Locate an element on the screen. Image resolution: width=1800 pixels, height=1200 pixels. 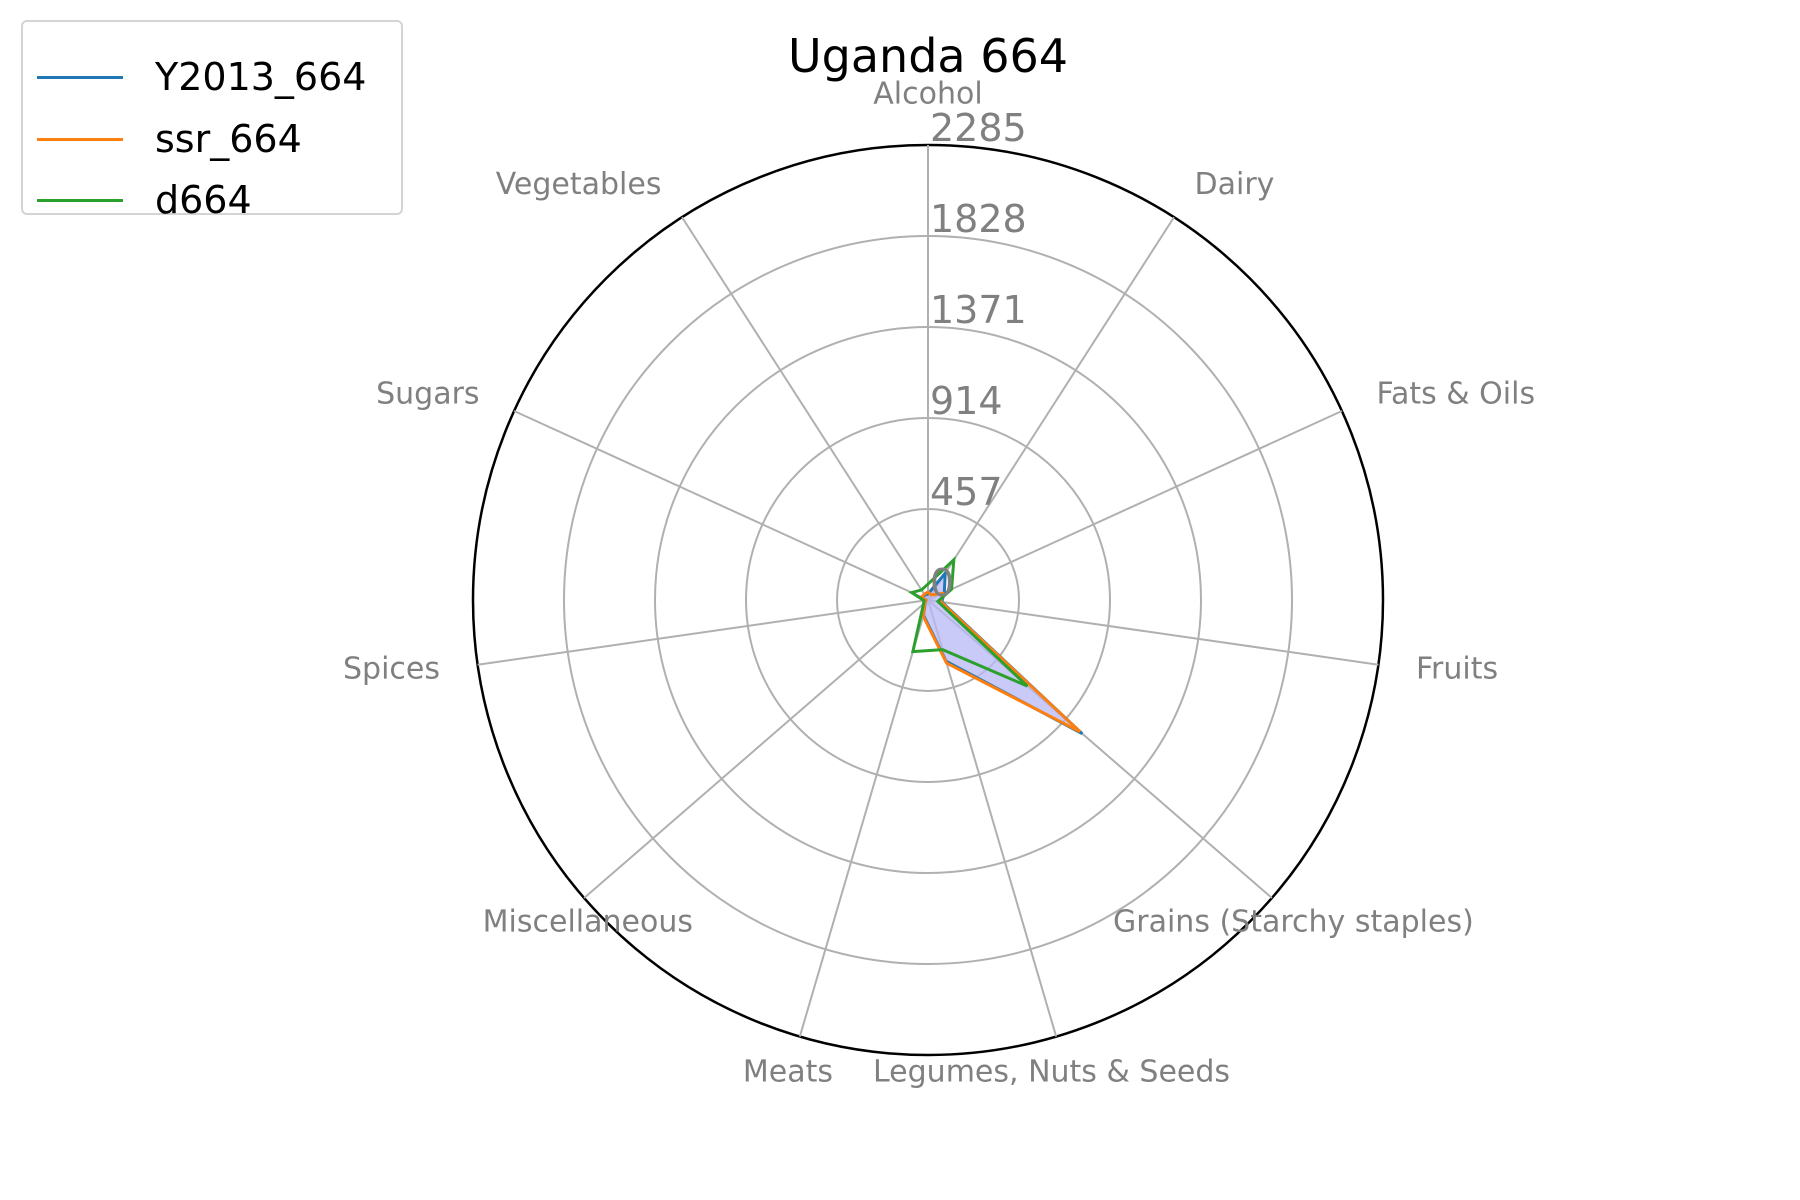
radial-tick-label-1: 457 is located at coordinates (966, 492).